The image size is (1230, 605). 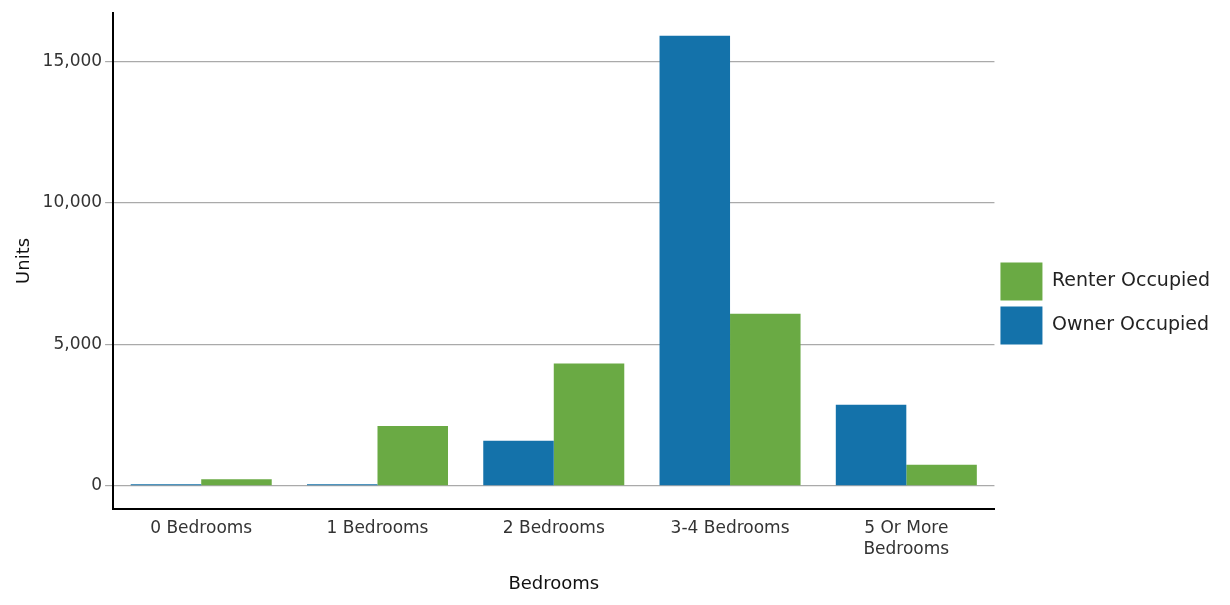 What do you see at coordinates (1131, 279) in the screenshot?
I see `legend-label: Renter Occupied` at bounding box center [1131, 279].